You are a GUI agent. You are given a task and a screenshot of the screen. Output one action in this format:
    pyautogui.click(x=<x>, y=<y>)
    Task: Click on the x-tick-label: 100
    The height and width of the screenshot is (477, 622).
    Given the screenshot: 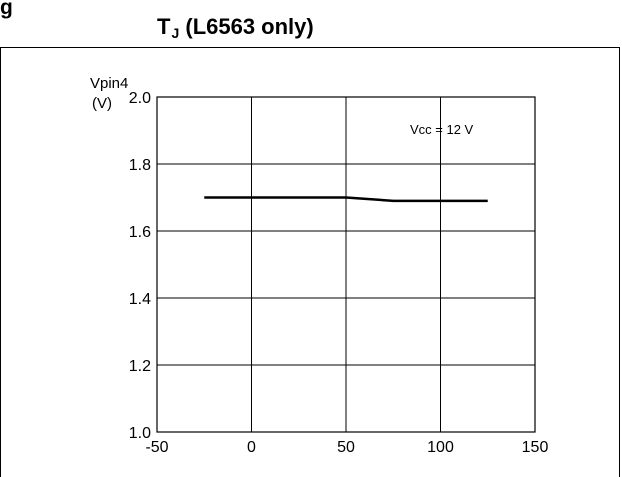 What is the action you would take?
    pyautogui.click(x=440, y=447)
    